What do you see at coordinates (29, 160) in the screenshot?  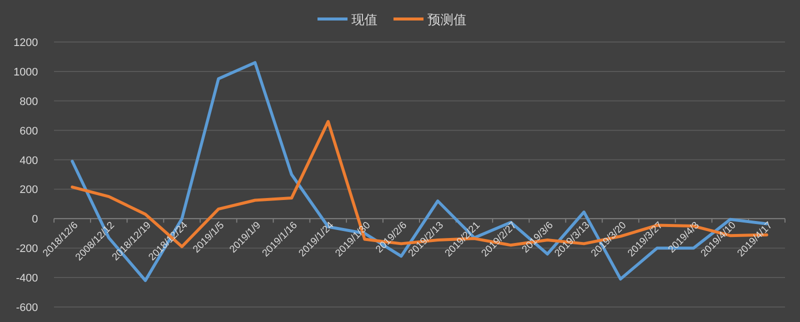 I see `y-tick-label: 400` at bounding box center [29, 160].